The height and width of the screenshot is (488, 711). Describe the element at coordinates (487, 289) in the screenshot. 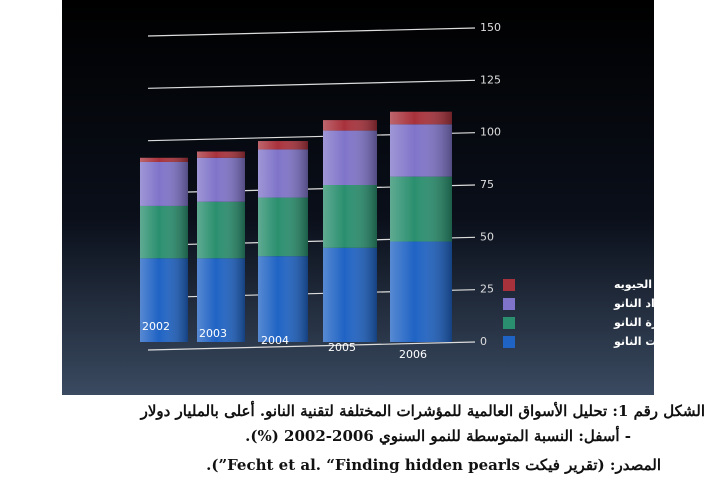

I see `y-tick-label: 25` at that location.